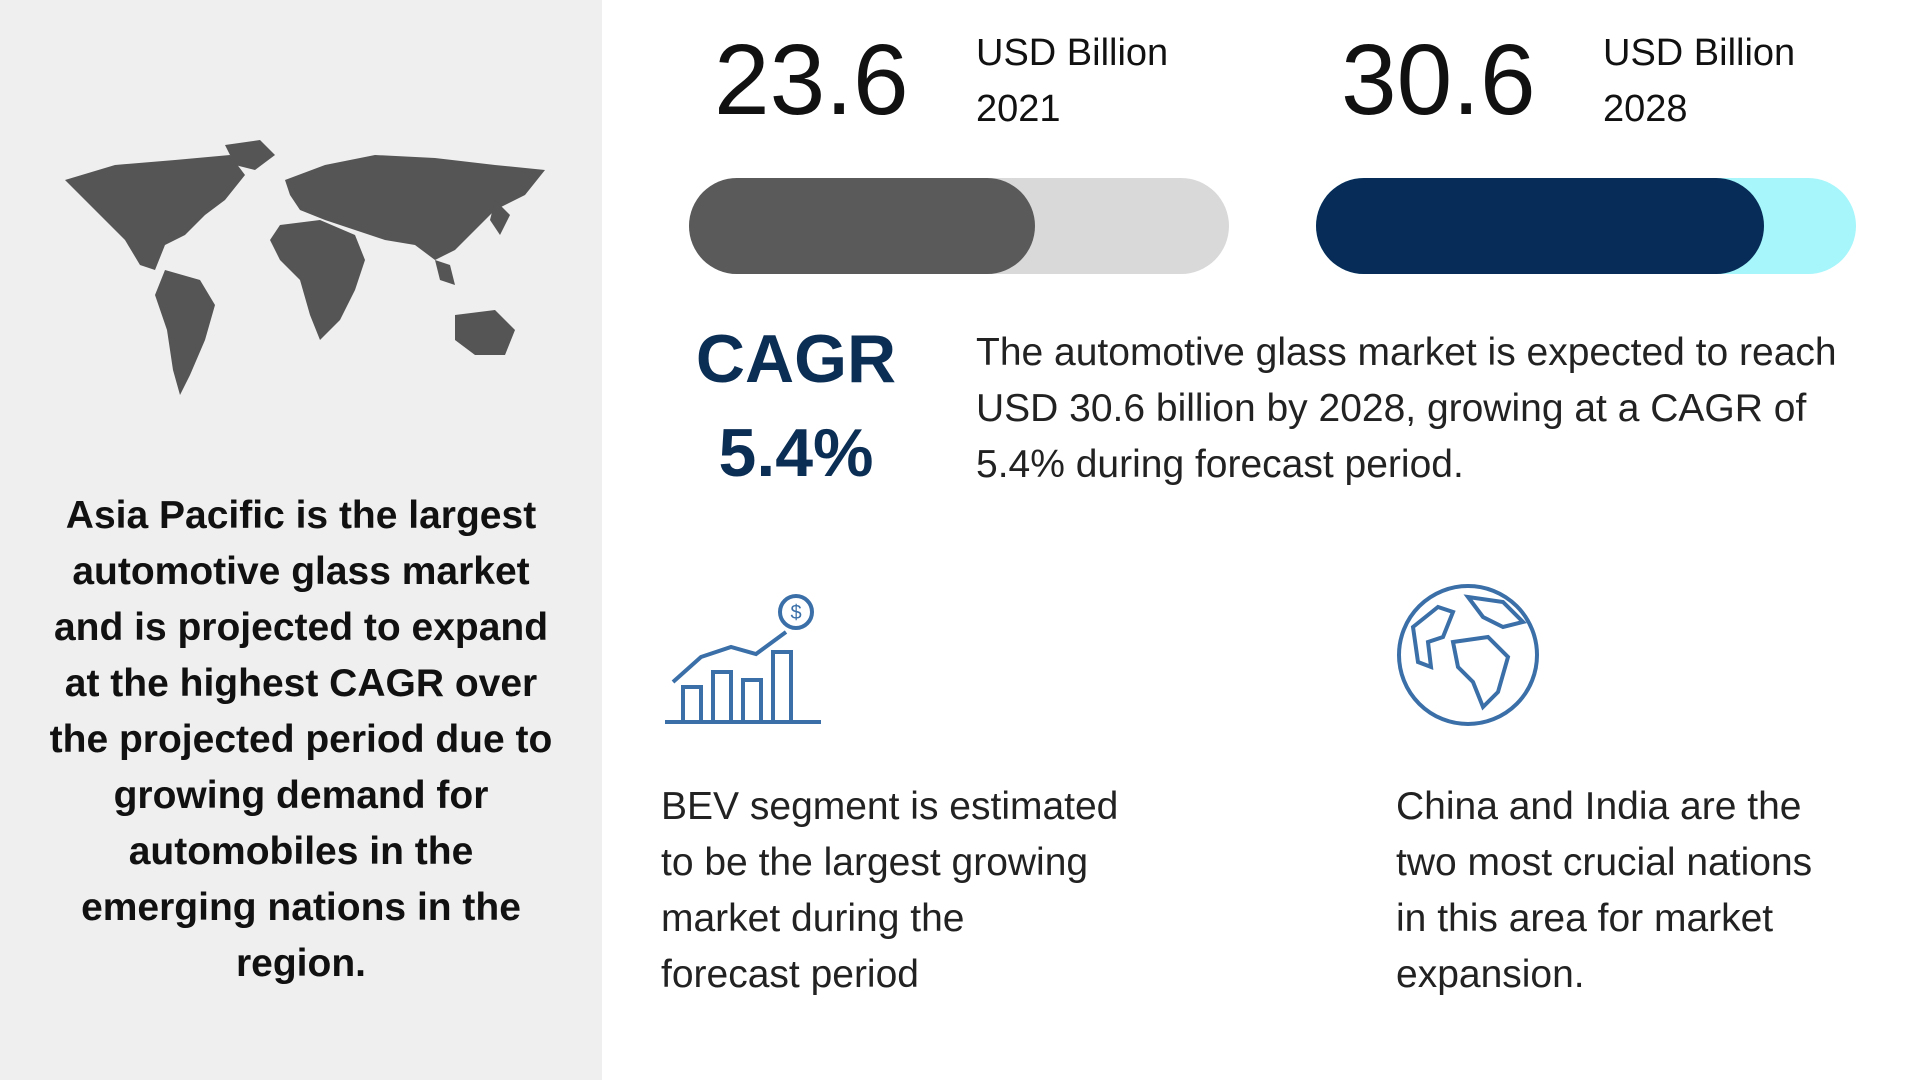  I want to click on text-line: the projected period due to, so click(301, 739).